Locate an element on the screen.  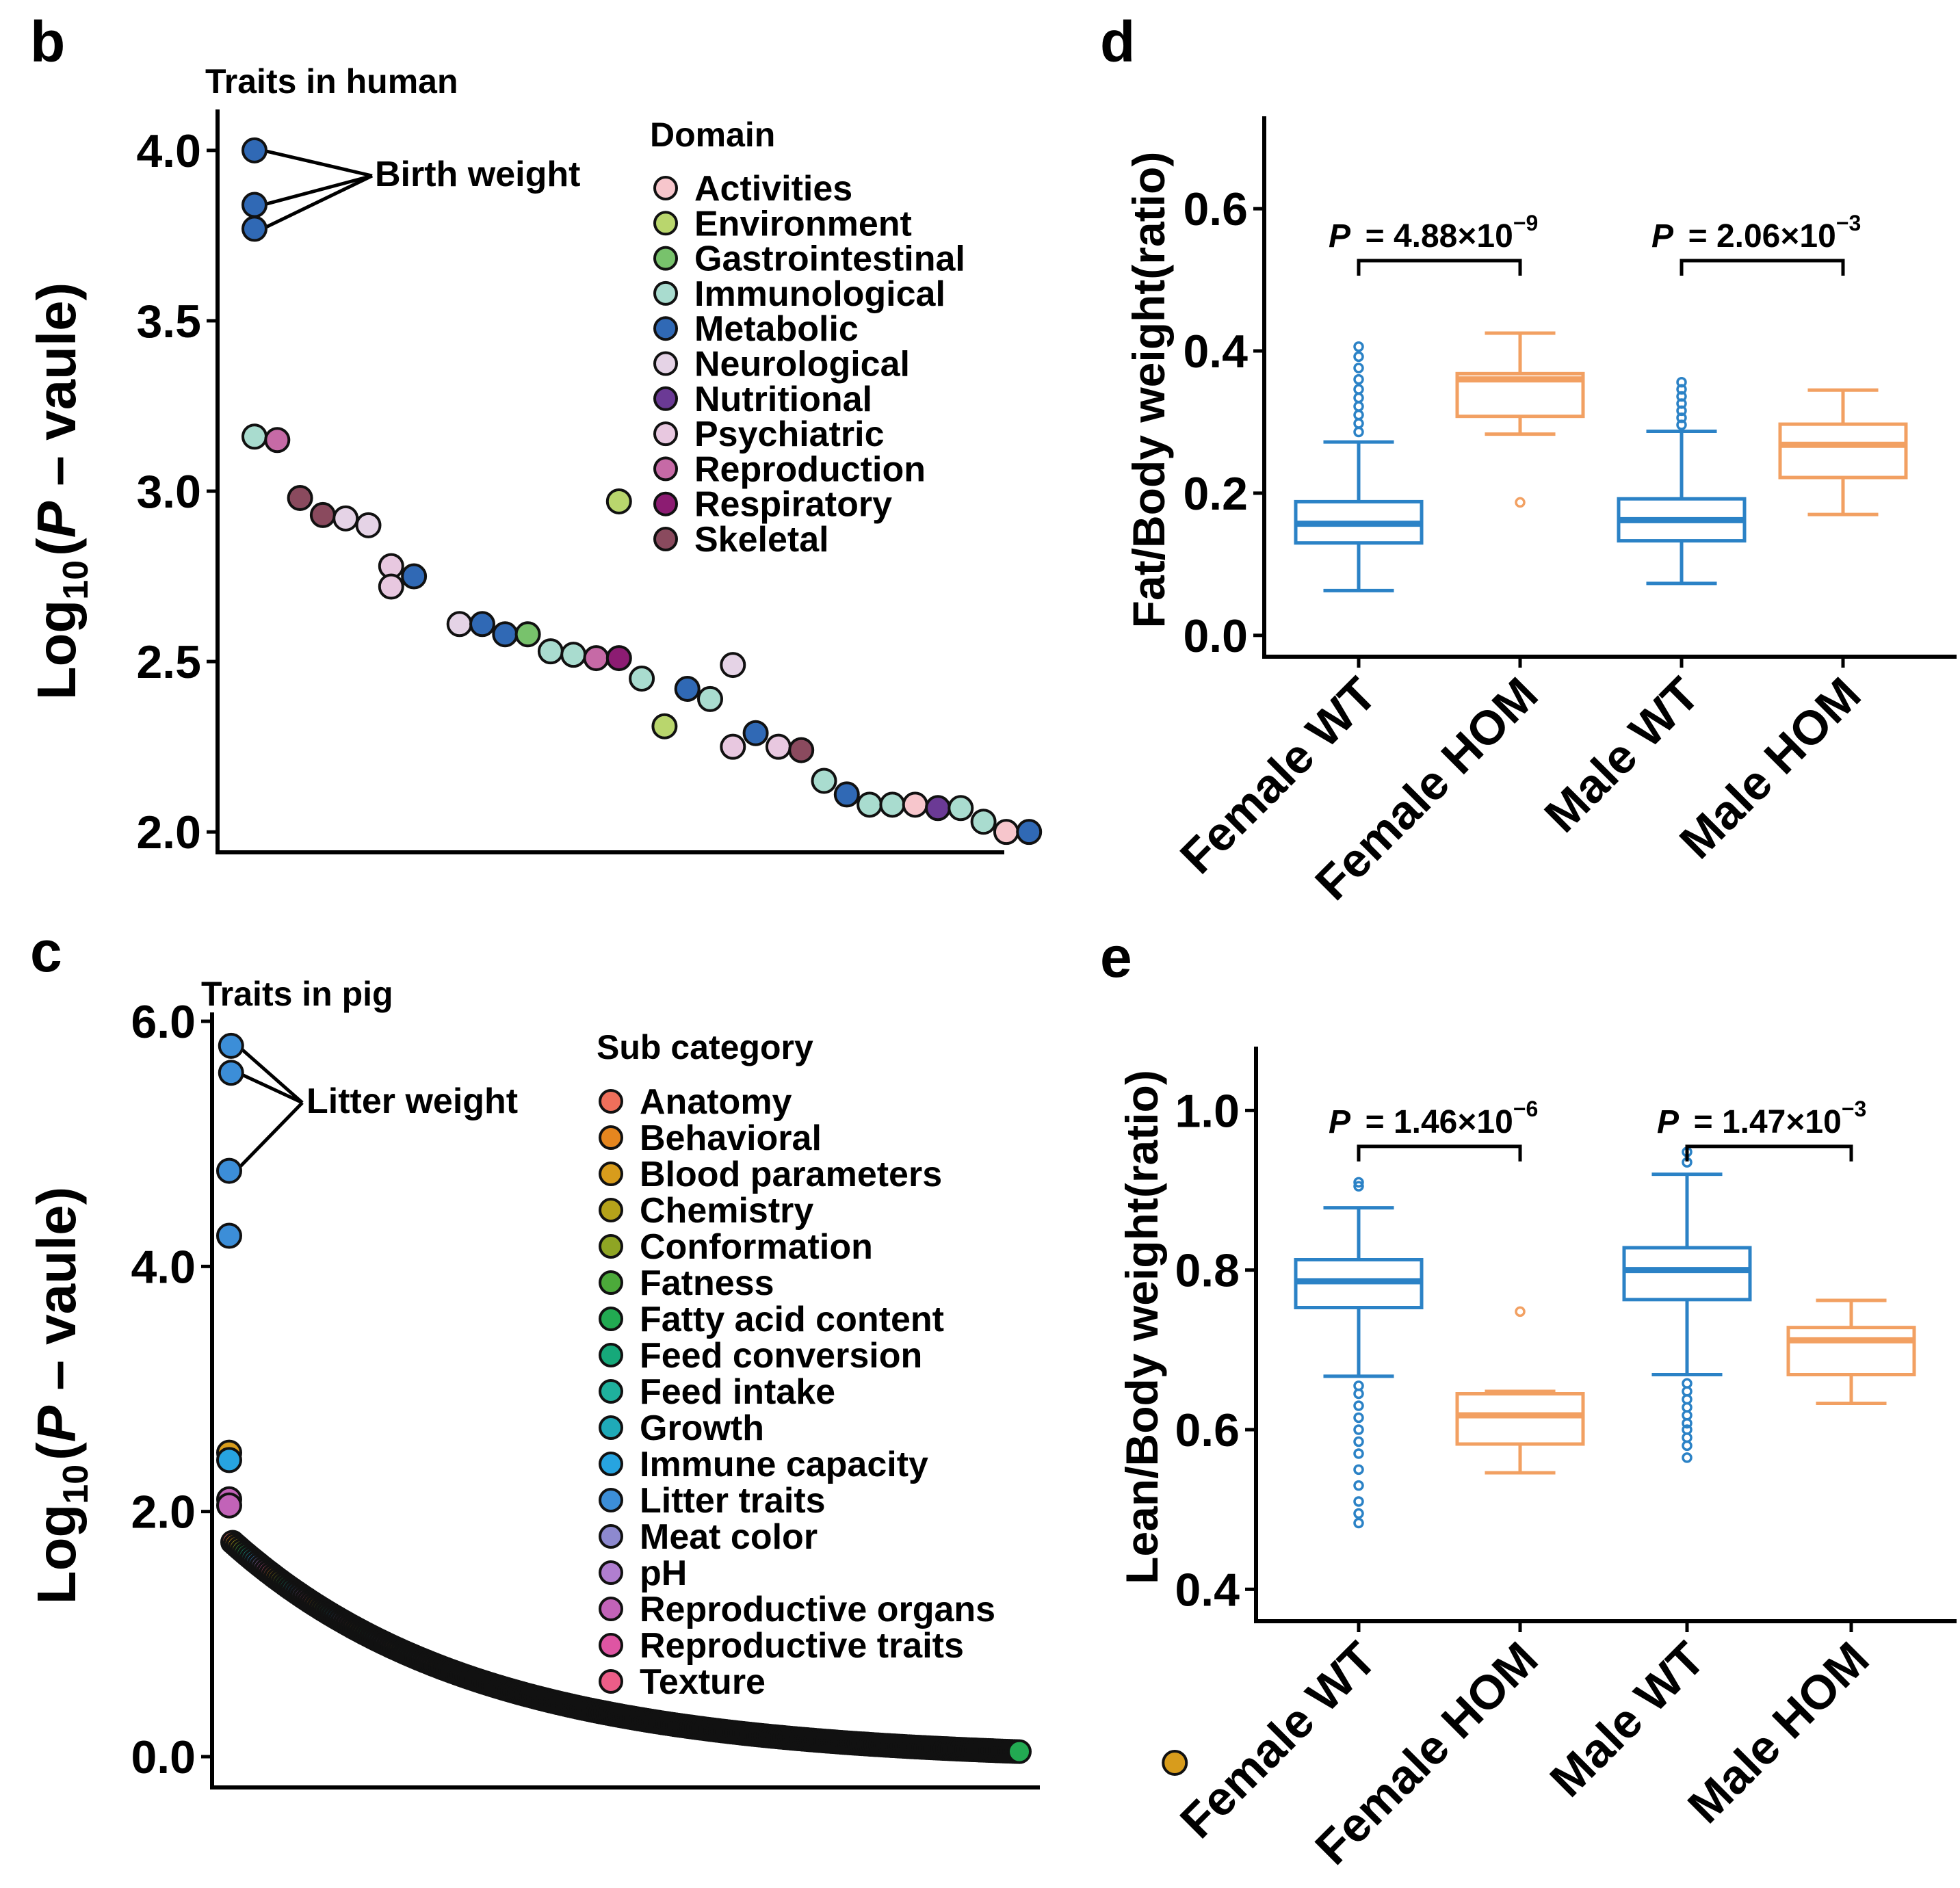
d-y-tick-label: 0.2 is located at coordinates (1215, 494).